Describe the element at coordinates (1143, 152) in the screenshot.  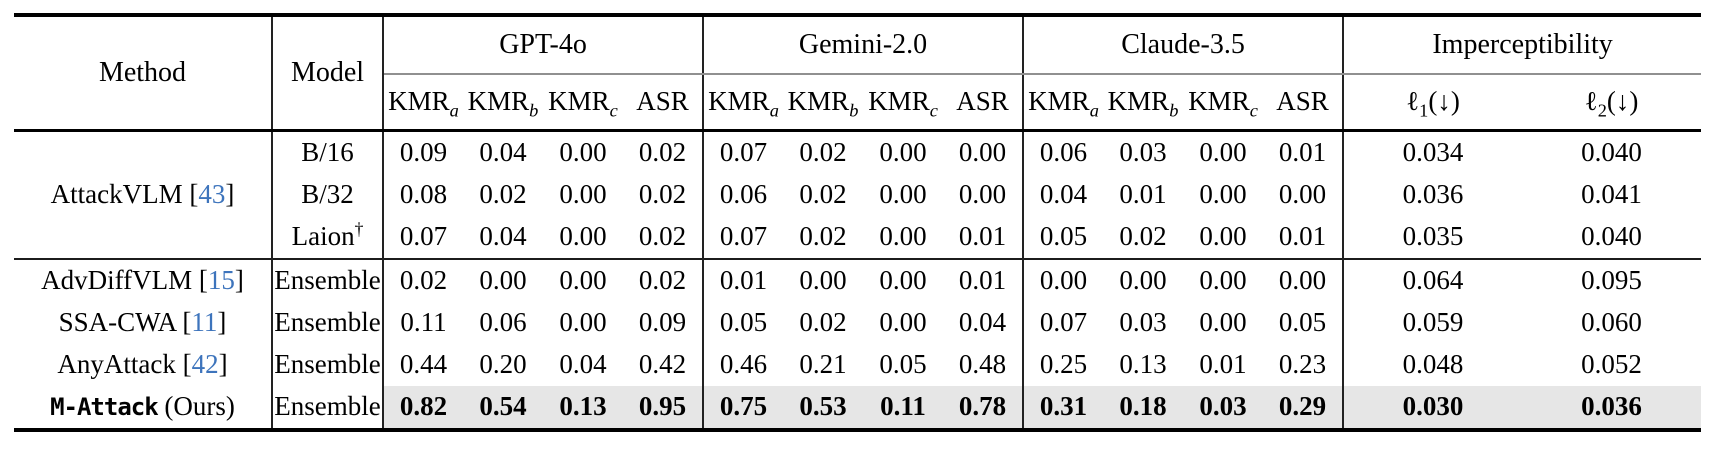
I see `value-cell: 0.03` at that location.